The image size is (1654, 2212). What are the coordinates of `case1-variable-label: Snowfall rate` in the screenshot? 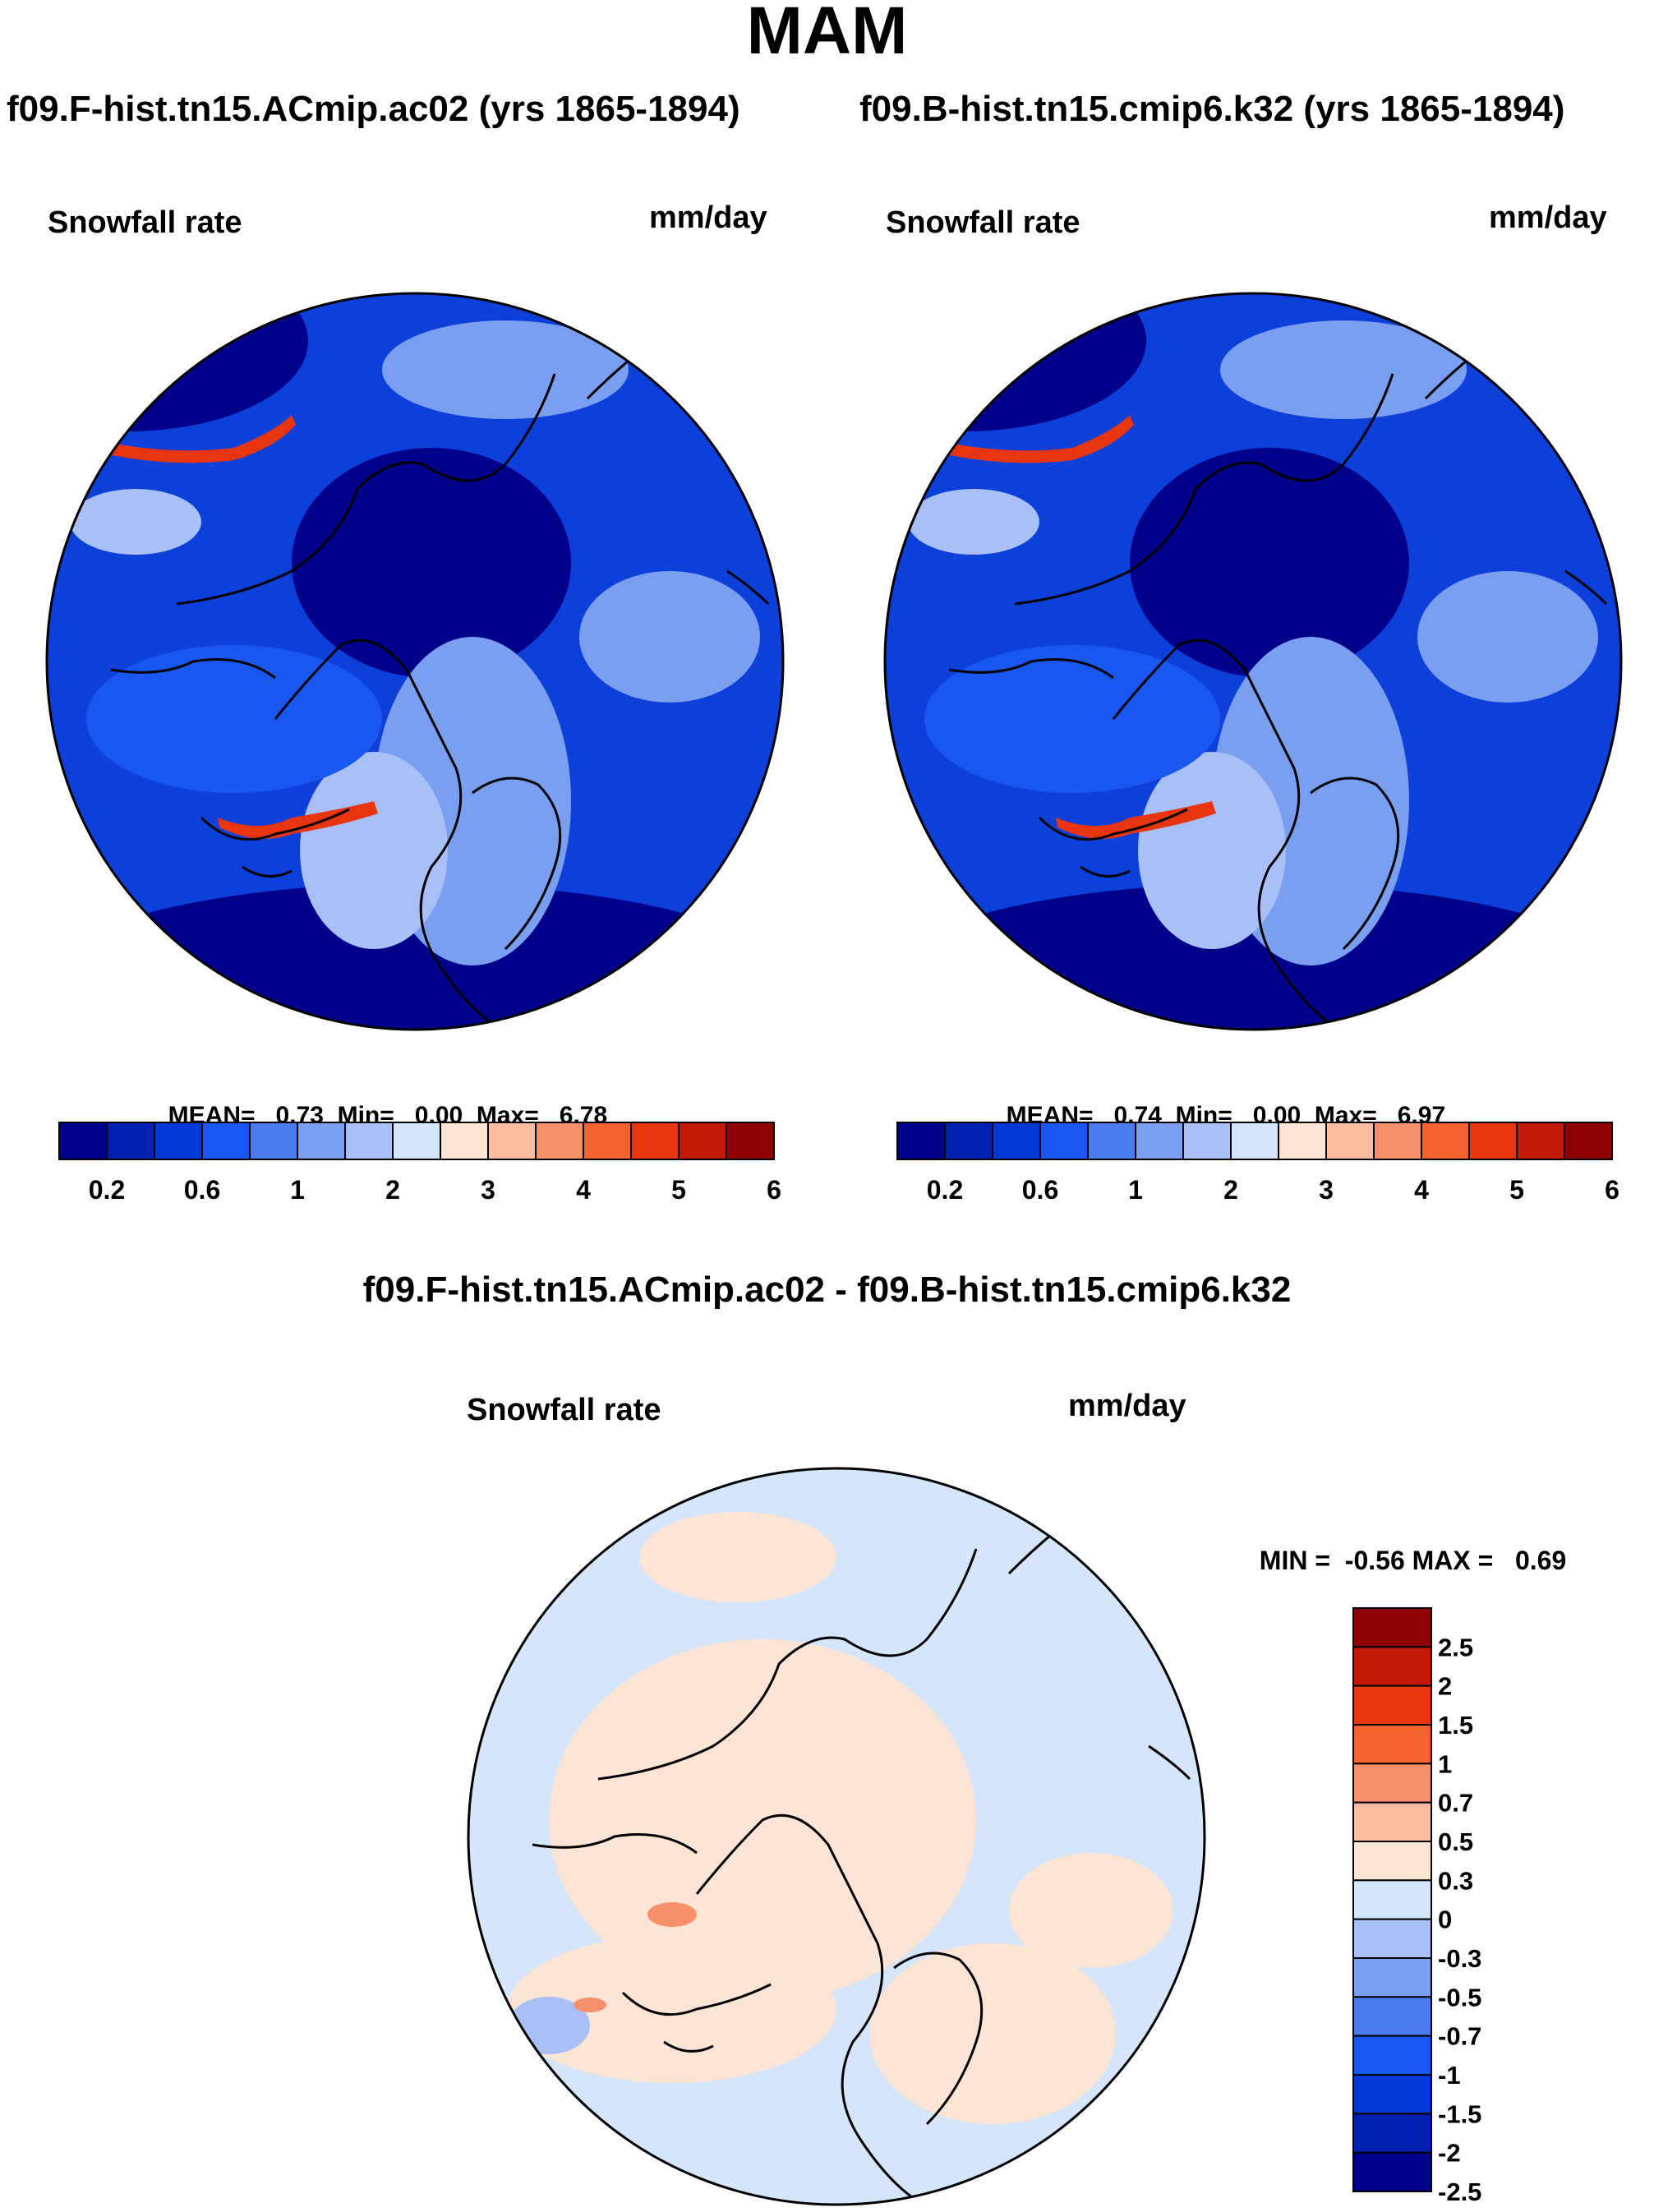 It's located at (145, 222).